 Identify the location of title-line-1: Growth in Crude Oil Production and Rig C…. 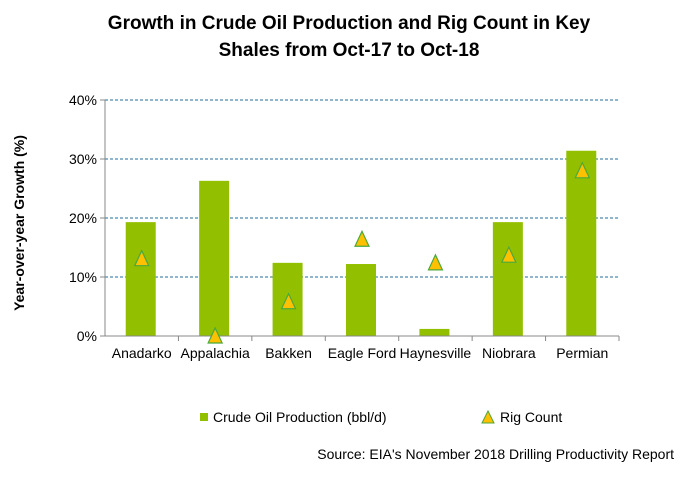
(349, 23).